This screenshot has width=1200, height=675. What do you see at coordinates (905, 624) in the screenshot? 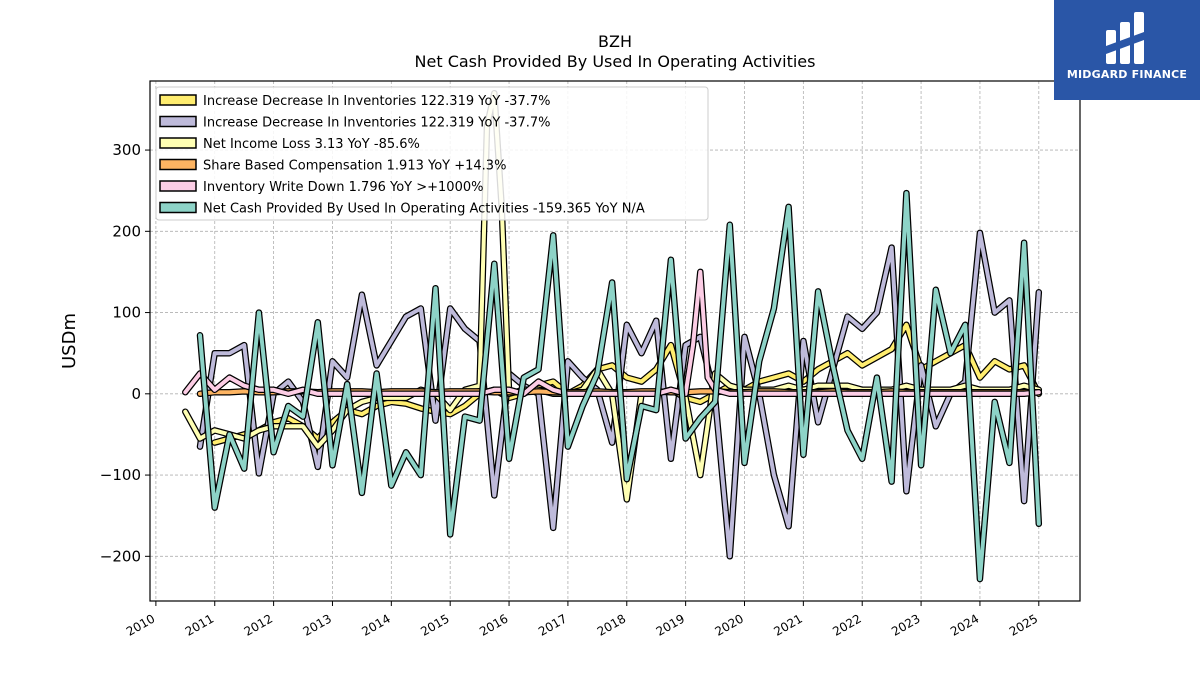
I see `x-tick-label: 2023` at bounding box center [905, 624].